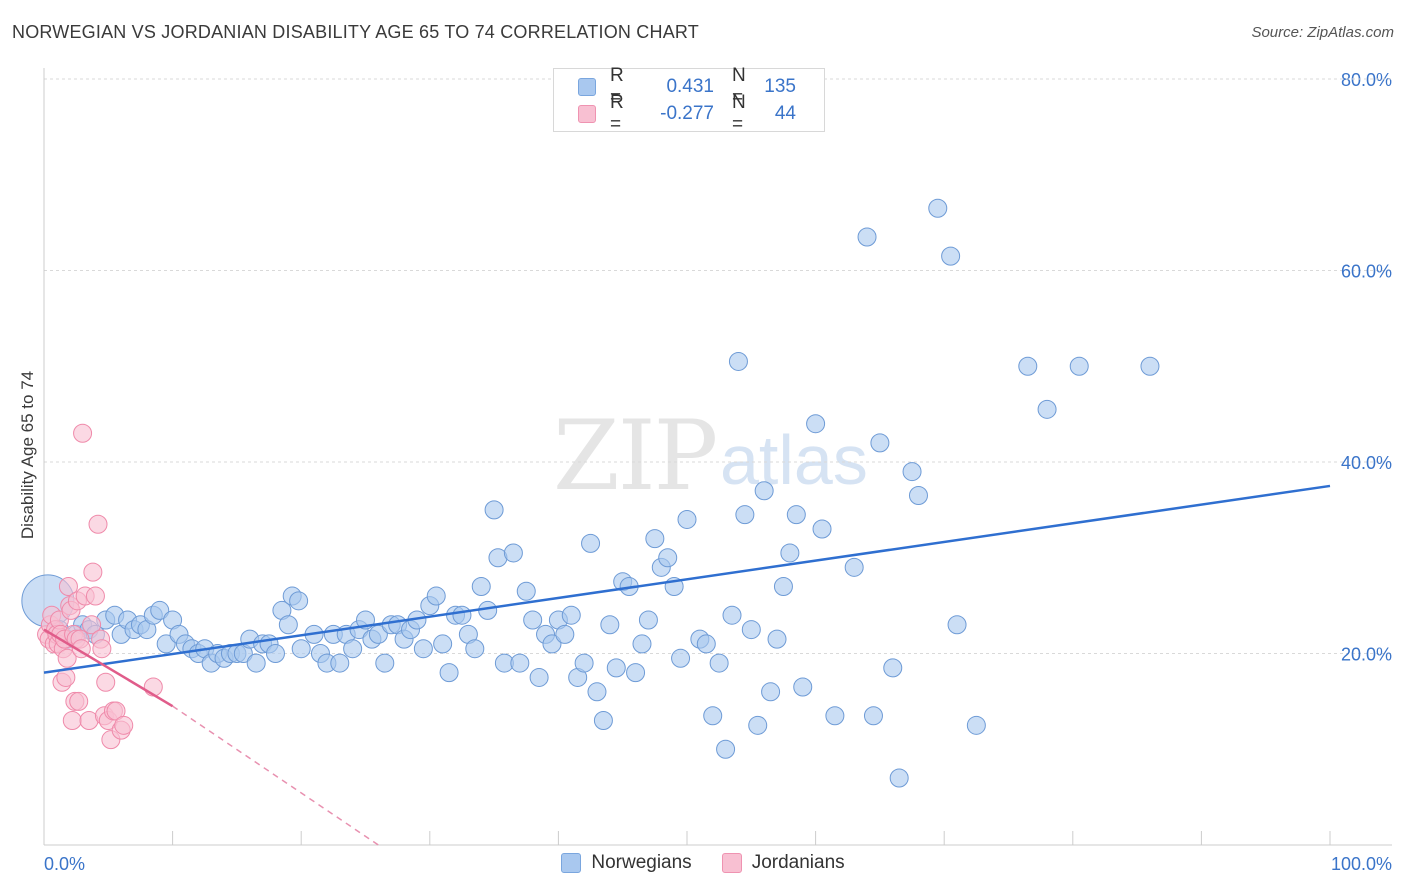 Image resolution: width=1406 pixels, height=892 pixels. What do you see at coordinates (780, 86) in the screenshot?
I see `legend-n-value: 135` at bounding box center [780, 86].